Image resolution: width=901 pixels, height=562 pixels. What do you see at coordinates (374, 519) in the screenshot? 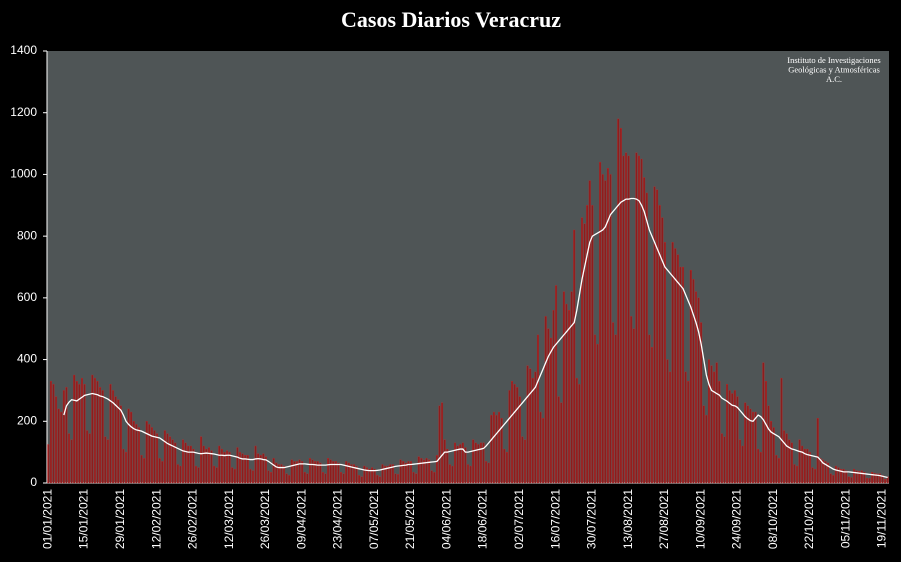
I see `x-tick-label: 07/05/2021` at bounding box center [374, 519].